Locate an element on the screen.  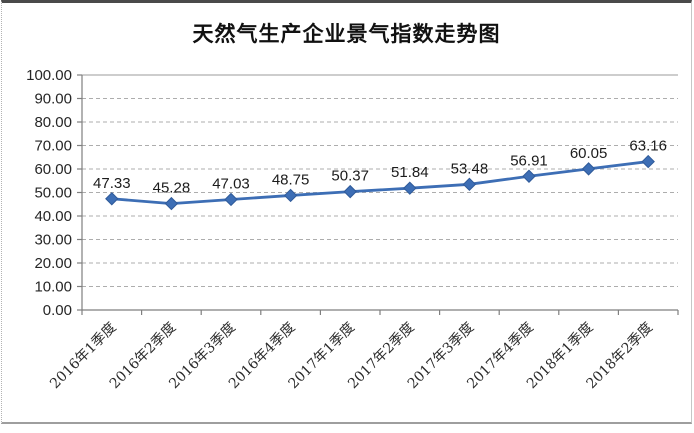
y-axis-tick-label: 90.00 is located at coordinates (53, 99).